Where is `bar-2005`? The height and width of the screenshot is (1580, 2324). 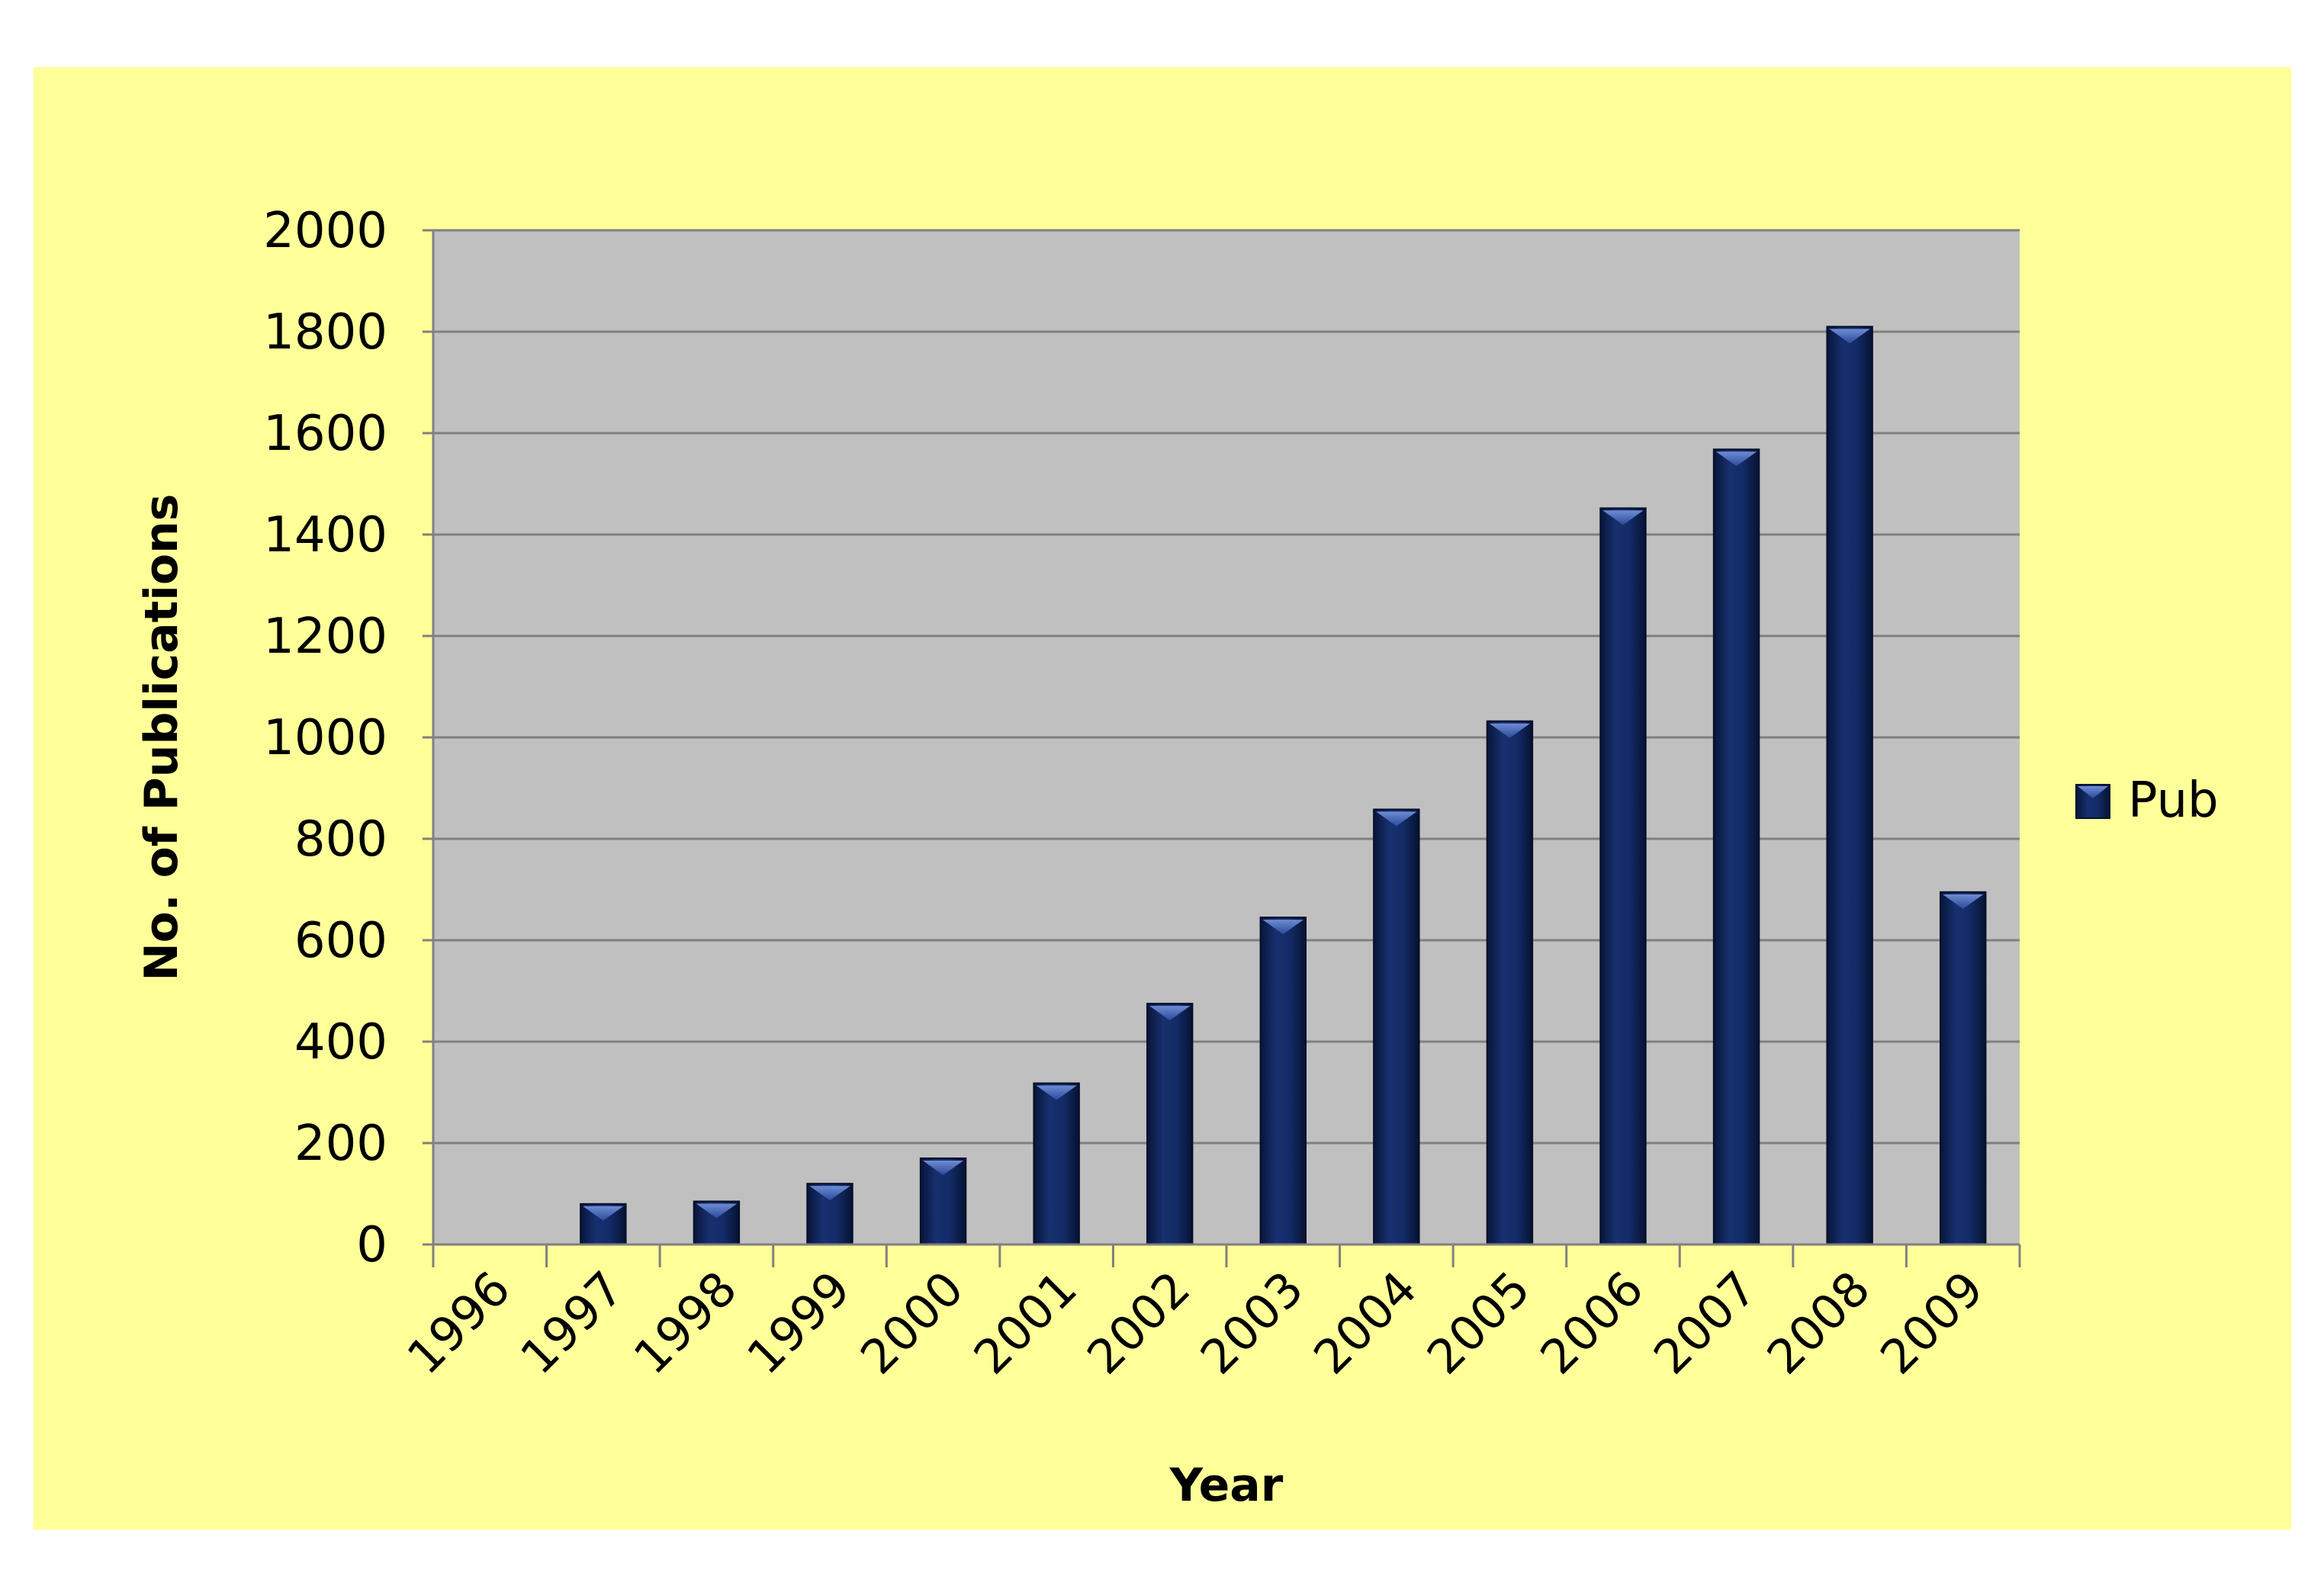 bar-2005 is located at coordinates (1510, 983).